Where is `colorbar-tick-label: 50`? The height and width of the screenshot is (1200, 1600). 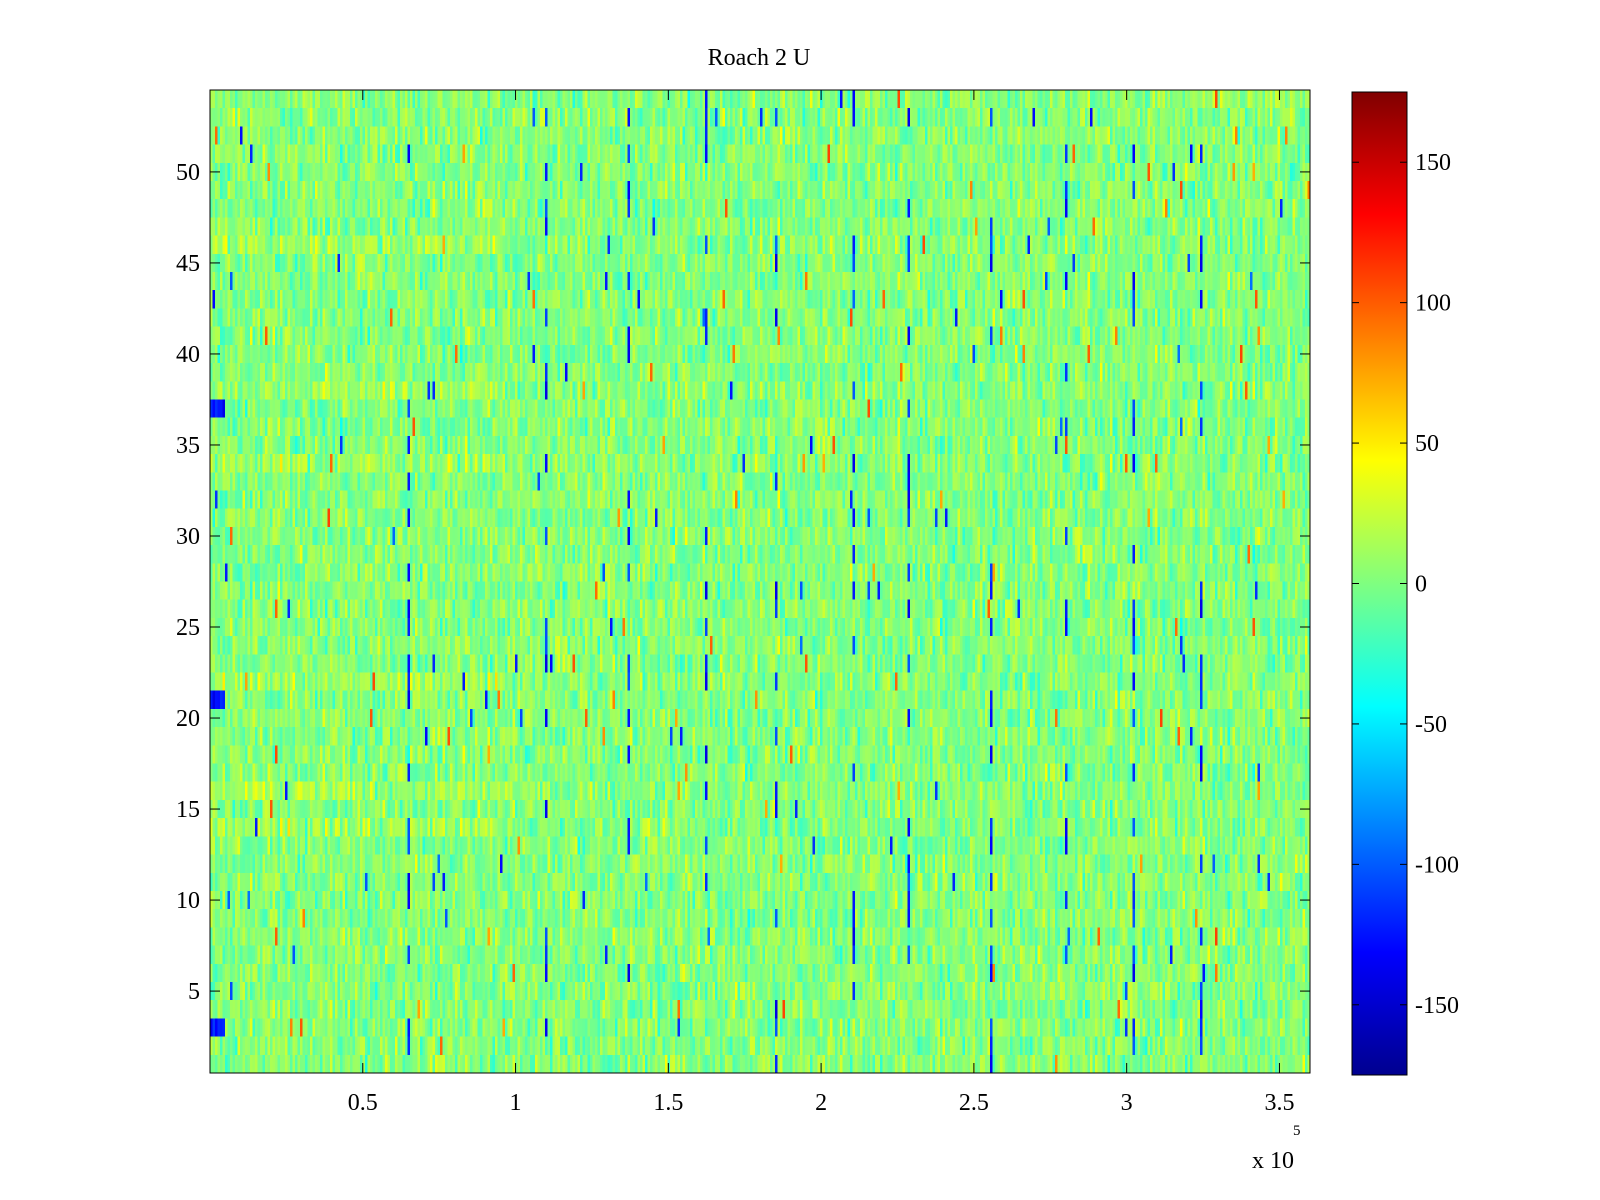 colorbar-tick-label: 50 is located at coordinates (1427, 444).